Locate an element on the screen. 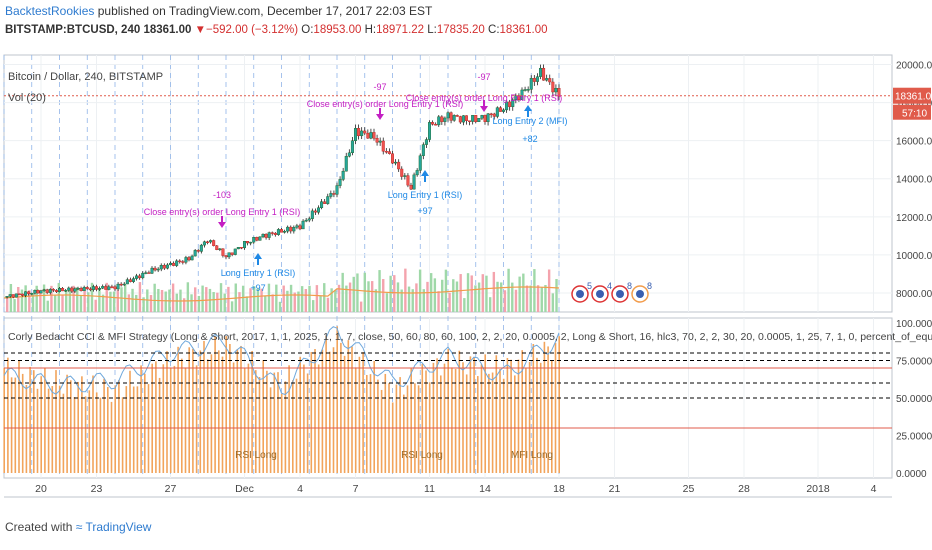 The height and width of the screenshot is (550, 932). last-price-tag: 18361.00 is located at coordinates (913, 97).